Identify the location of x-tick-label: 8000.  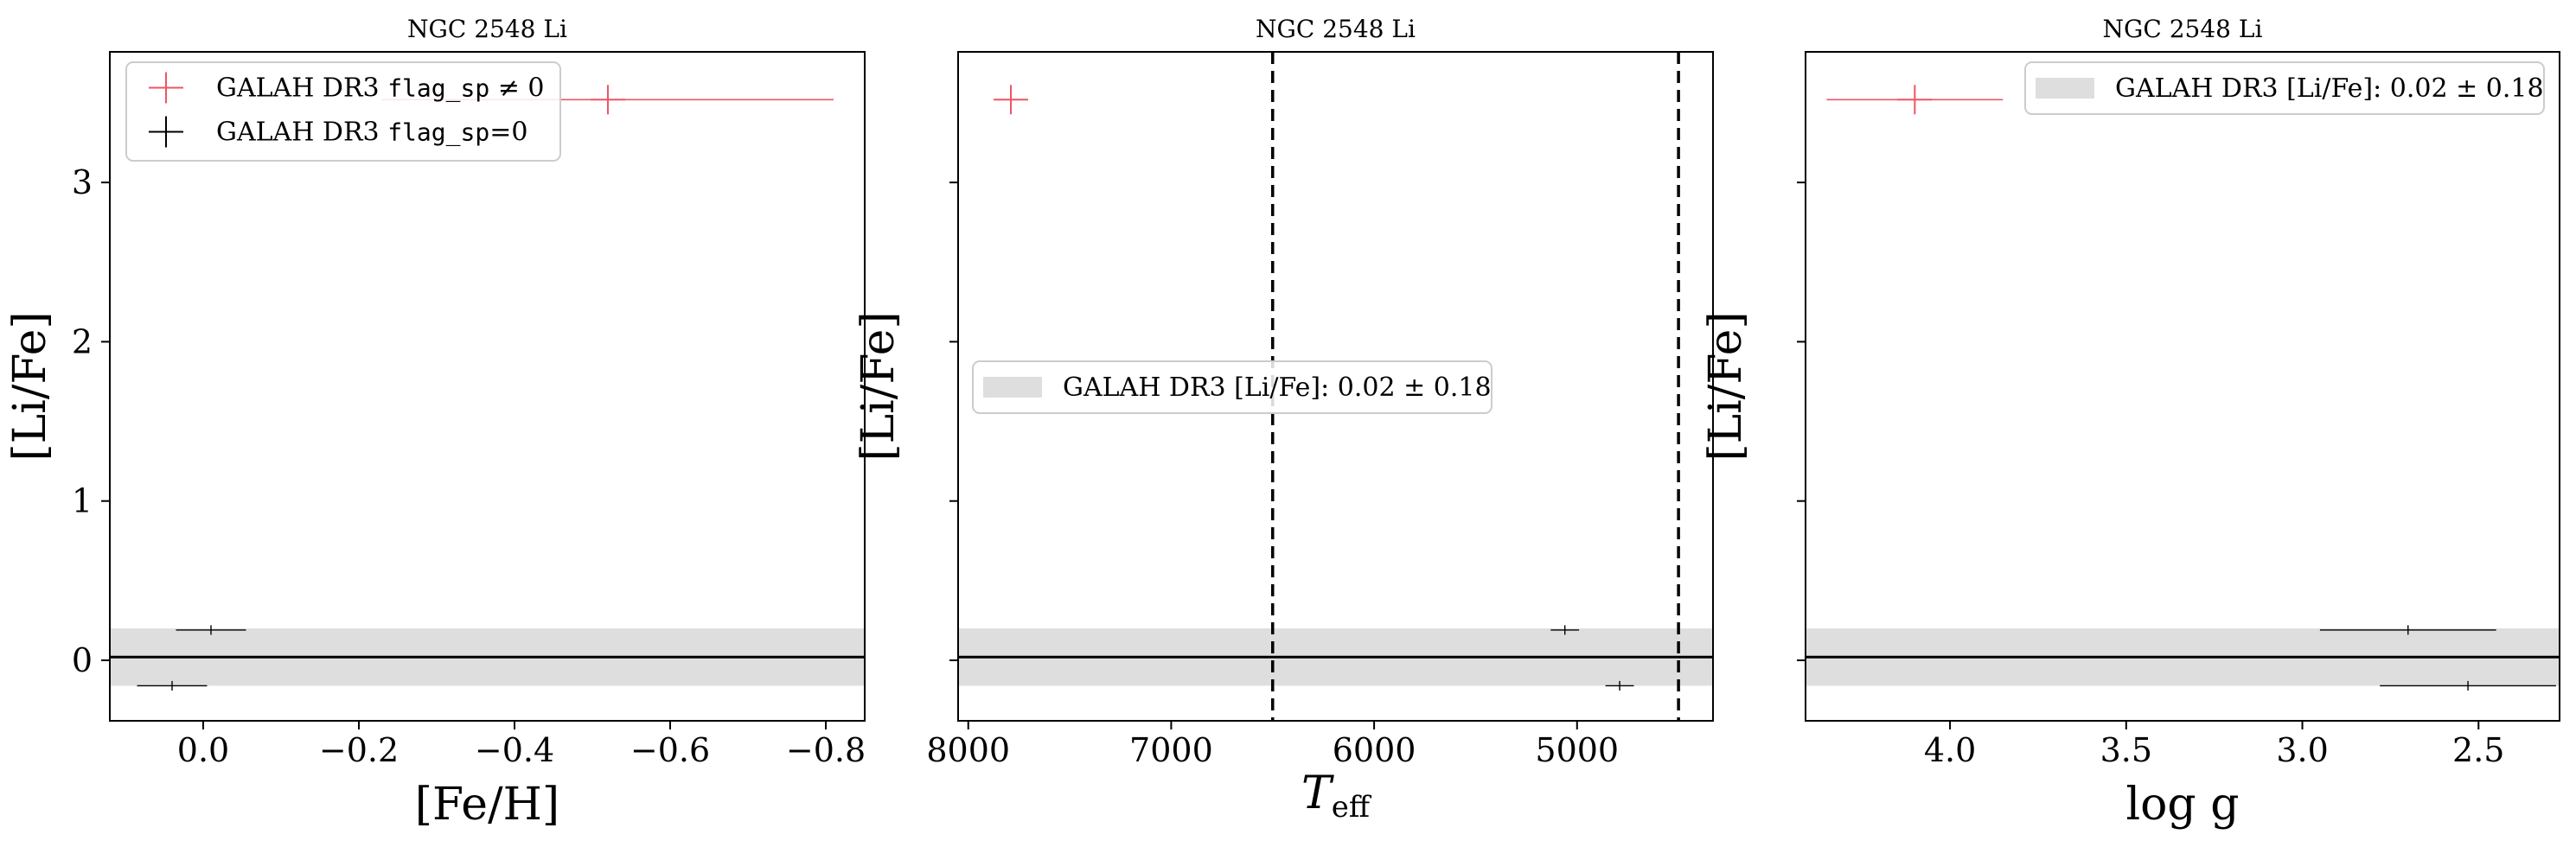
(968, 750).